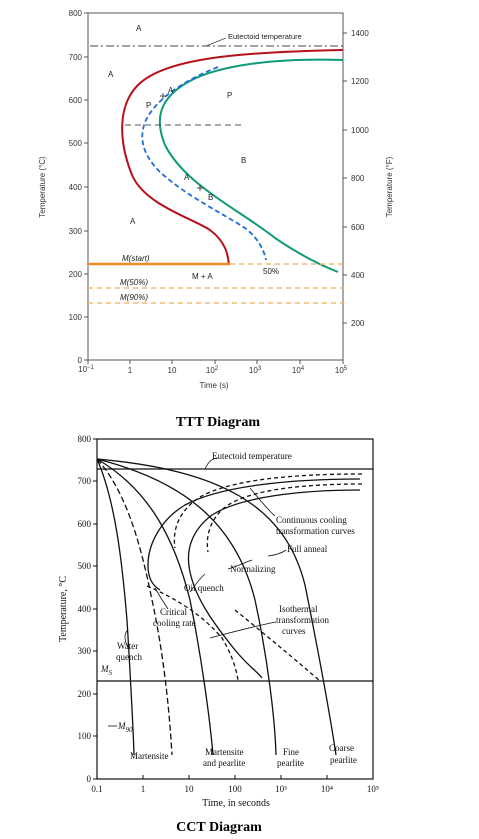 This screenshot has height=839, width=479. I want to click on ttt-xtick: 104, so click(298, 370).